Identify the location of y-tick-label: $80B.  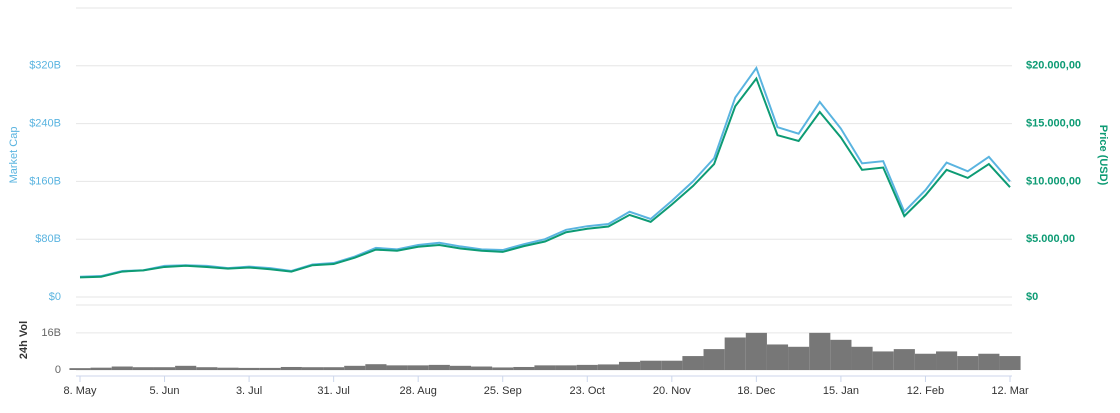
(48, 239).